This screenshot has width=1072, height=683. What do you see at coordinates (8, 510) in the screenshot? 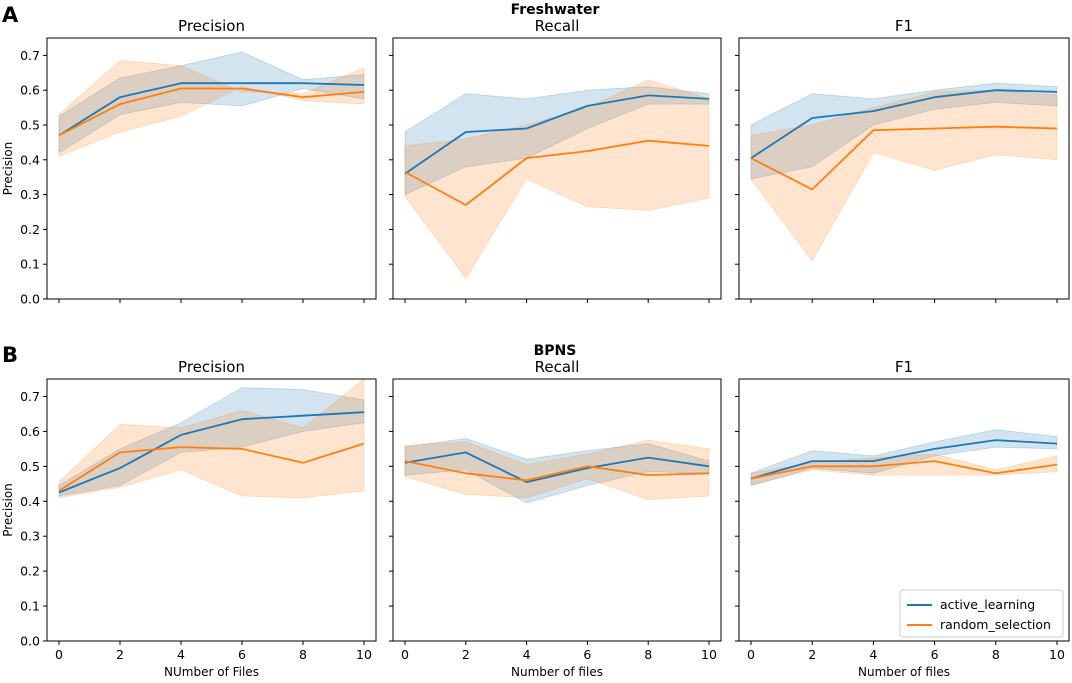
I see `y-axis-label-bpns-precision: Precision` at bounding box center [8, 510].